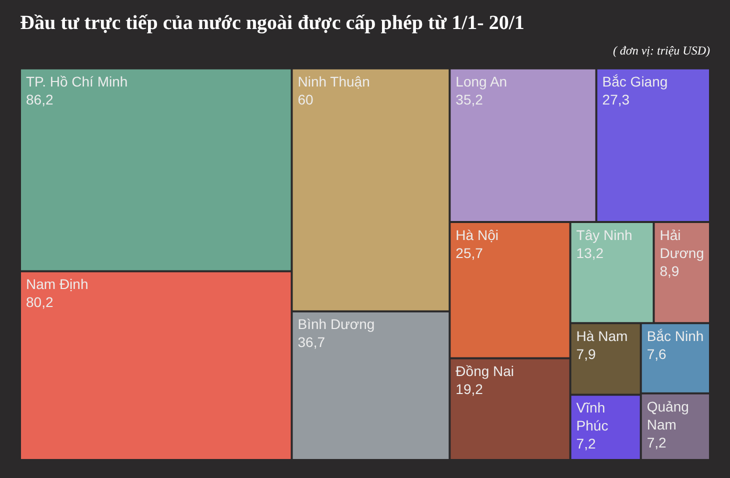  What do you see at coordinates (604, 234) in the screenshot?
I see `category-label: Tây Ninh` at bounding box center [604, 234].